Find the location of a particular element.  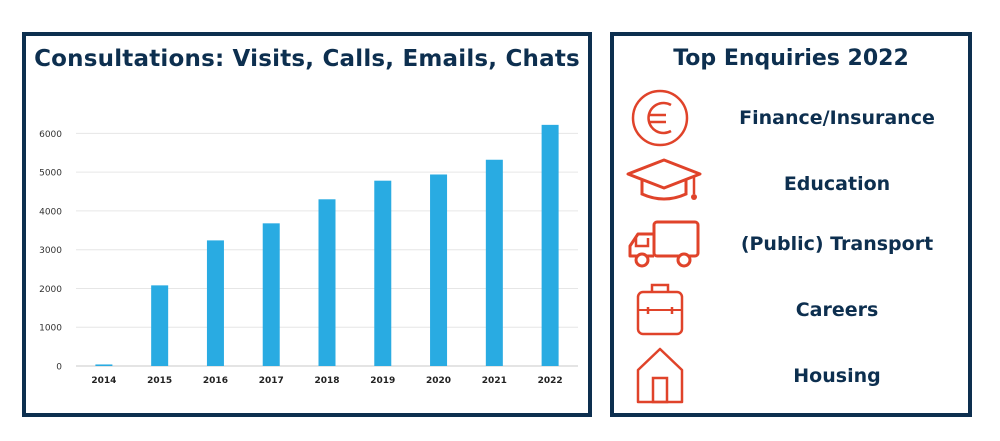

enquiry-item-careers: Careers is located at coordinates (791, 310).